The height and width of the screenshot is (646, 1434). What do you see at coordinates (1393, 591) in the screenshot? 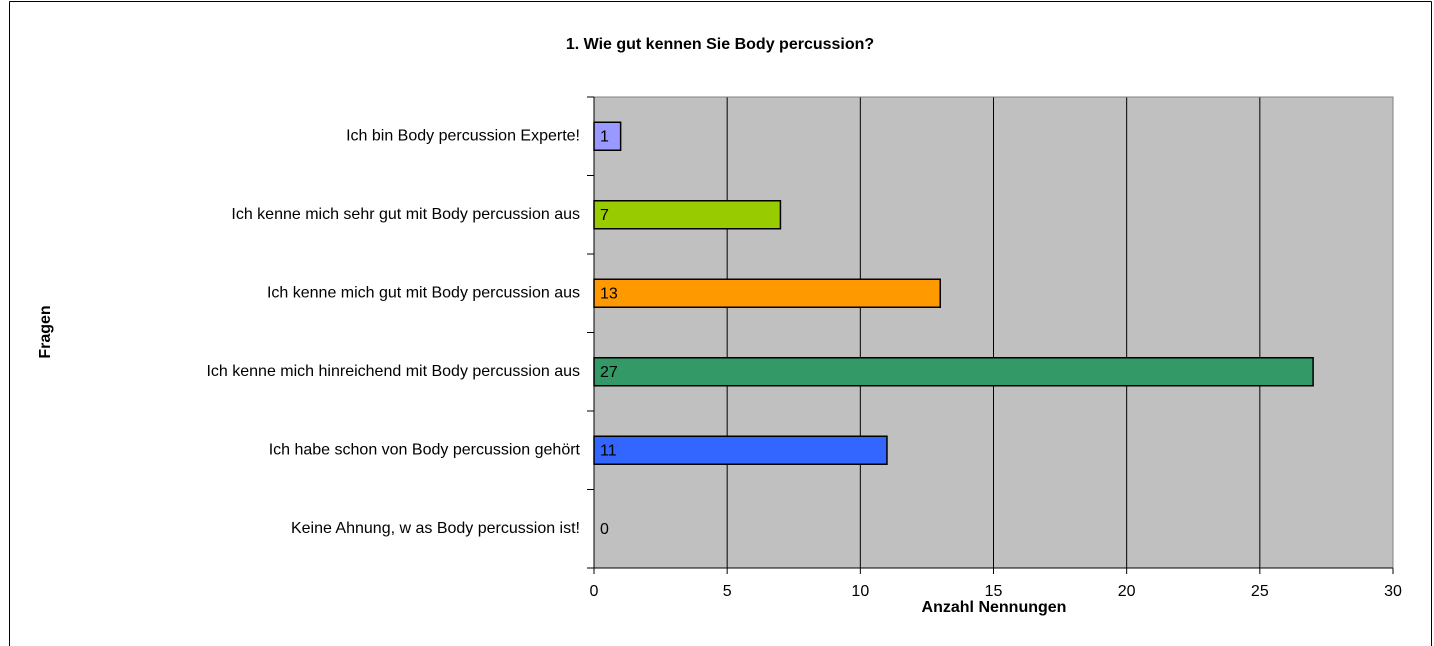
I see `x-tick-label: 30` at bounding box center [1393, 591].